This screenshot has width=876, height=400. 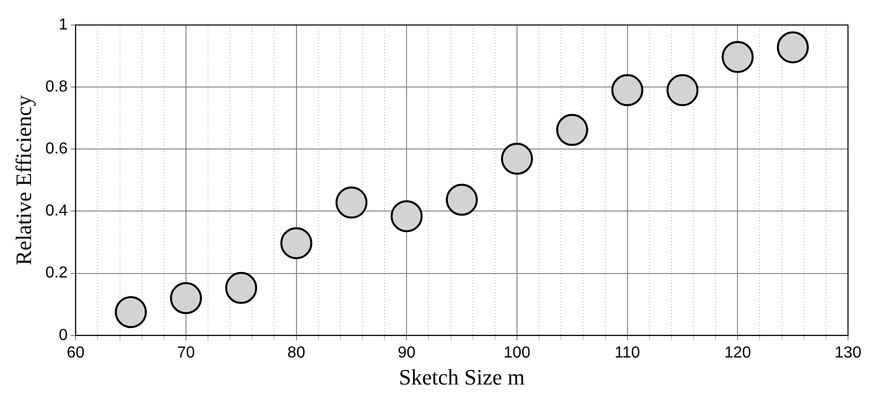 What do you see at coordinates (56, 87) in the screenshot?
I see `y-tick-label: 0.8` at bounding box center [56, 87].